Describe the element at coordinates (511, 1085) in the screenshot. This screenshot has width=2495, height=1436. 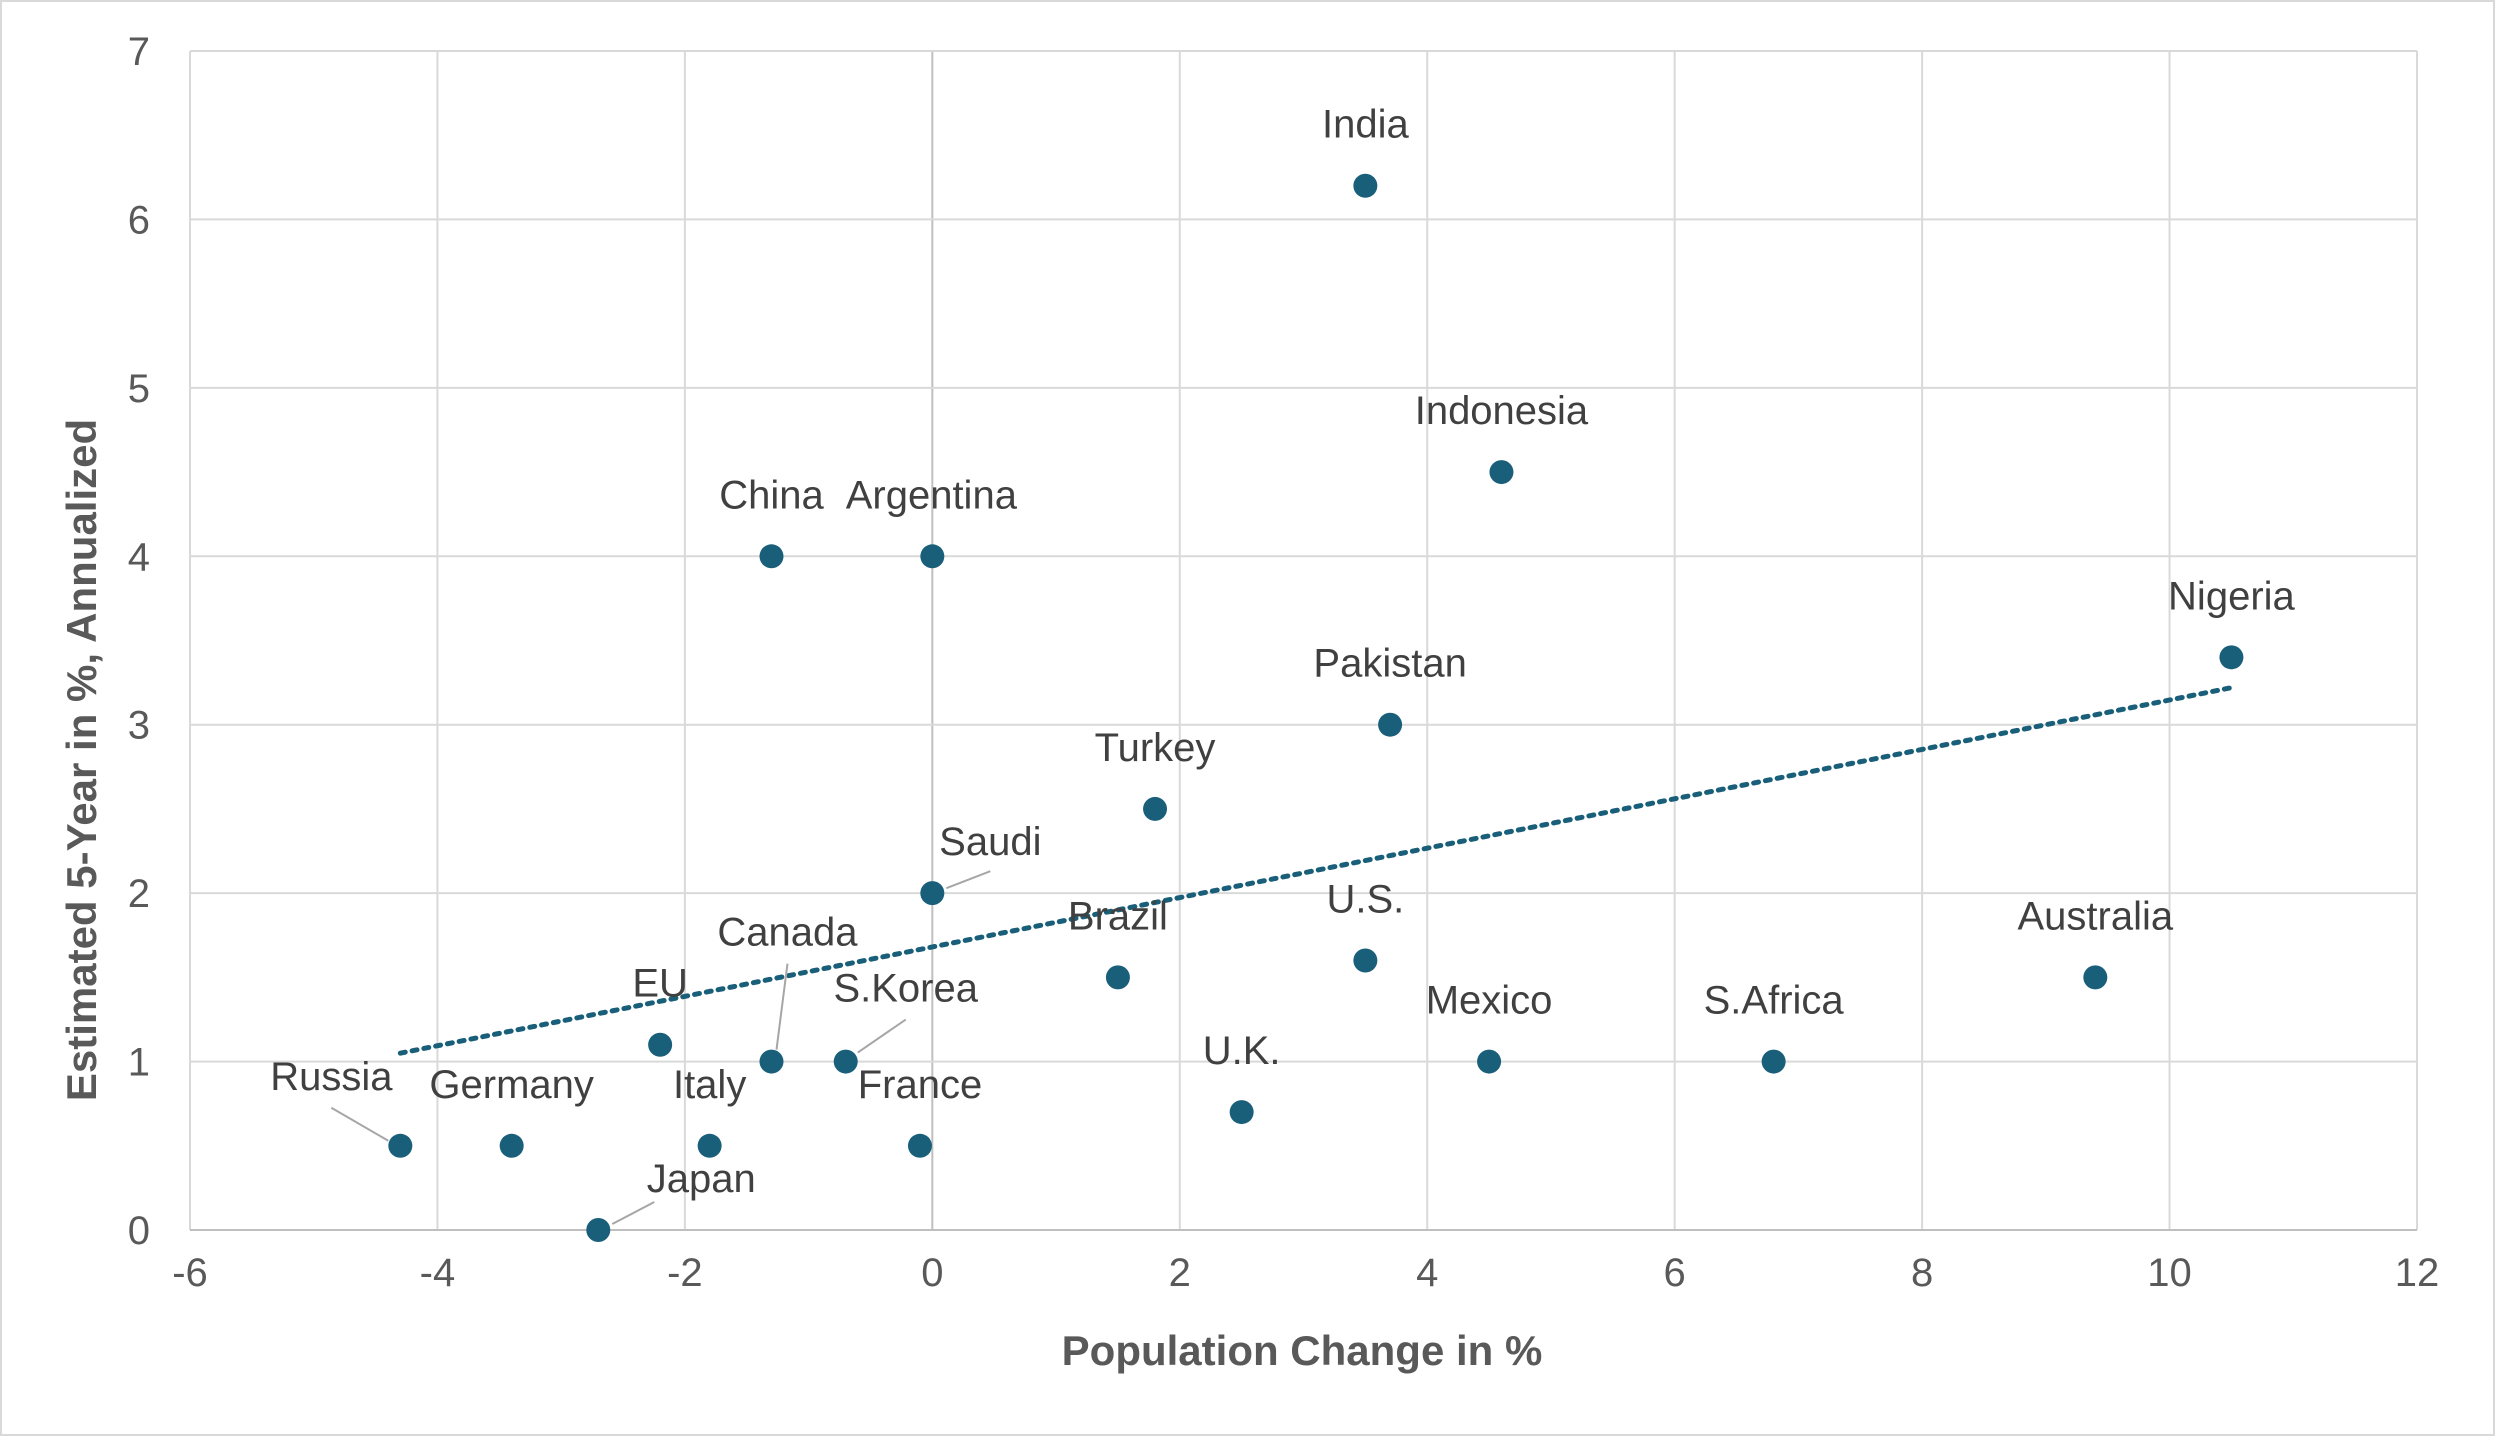
I see `data-label: Germany` at that location.